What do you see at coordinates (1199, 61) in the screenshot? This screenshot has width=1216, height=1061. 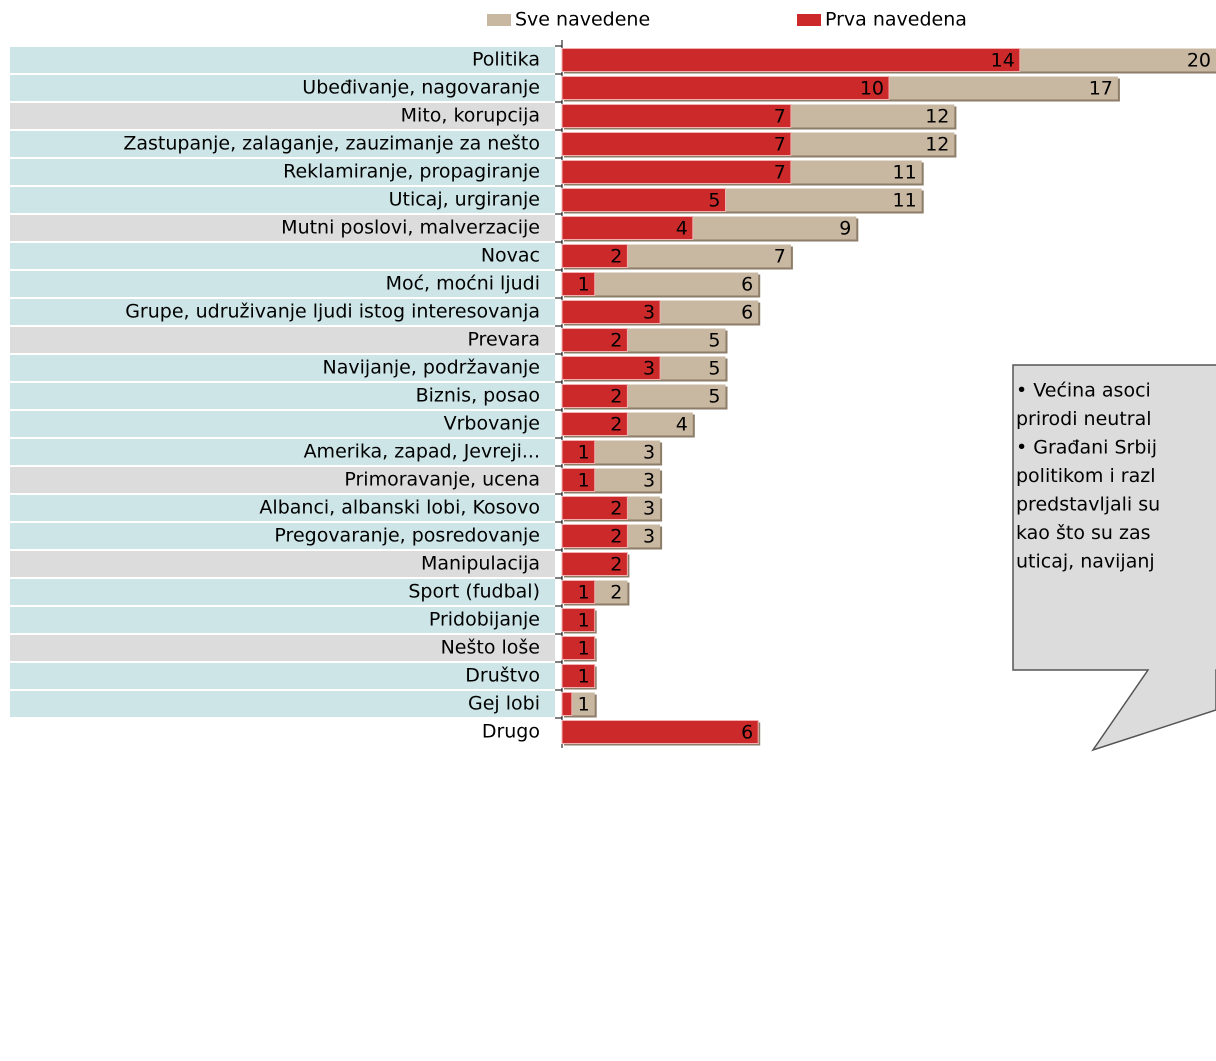 I see `value-label: 20` at bounding box center [1199, 61].